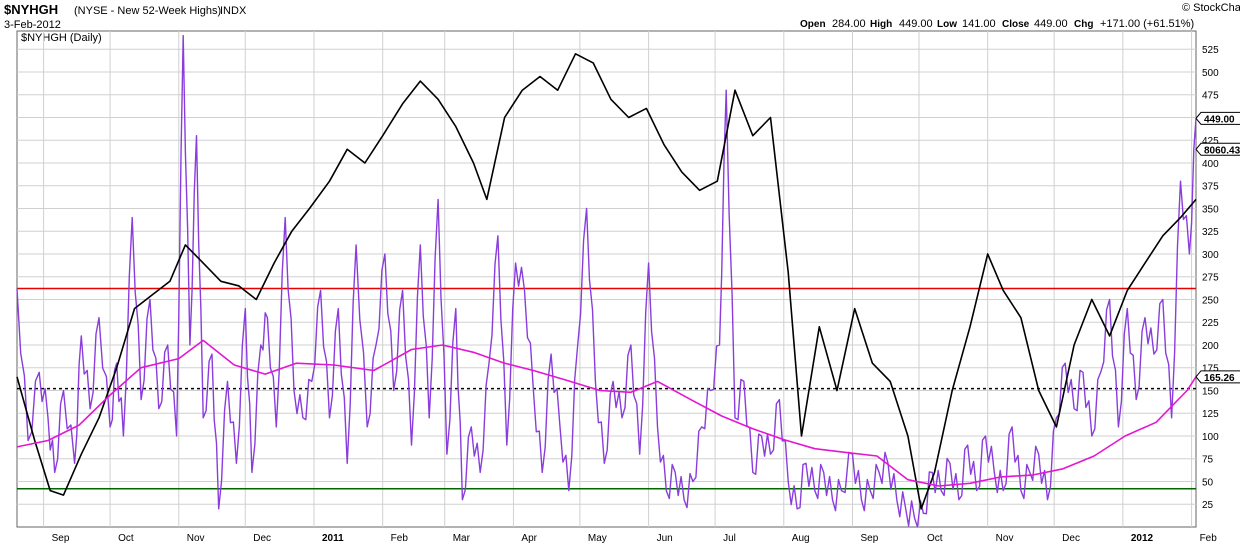  I want to click on y-tick-label: 25, so click(1208, 505).